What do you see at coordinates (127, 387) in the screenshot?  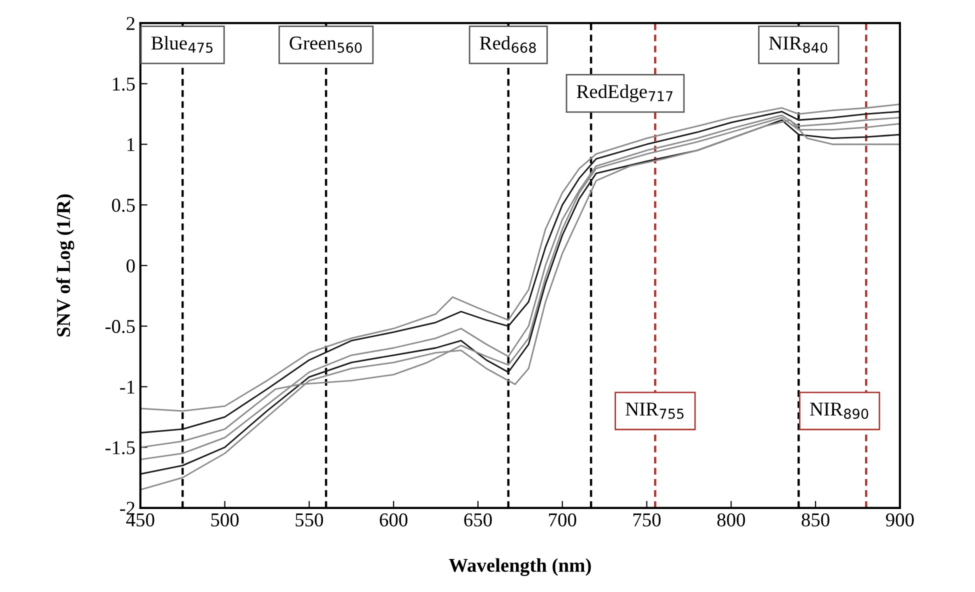 I see `y-tick-label: -1` at bounding box center [127, 387].